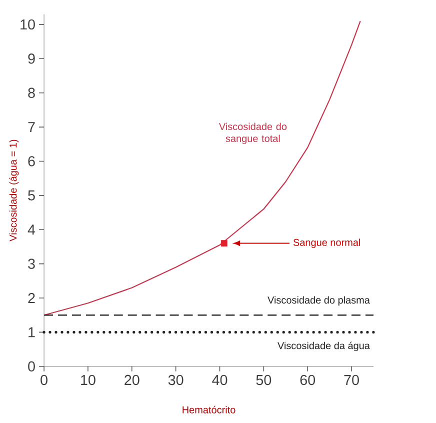 This screenshot has width=436, height=423. Describe the element at coordinates (319, 301) in the screenshot. I see `ref-line-label: Viscosidade do plasma` at that location.